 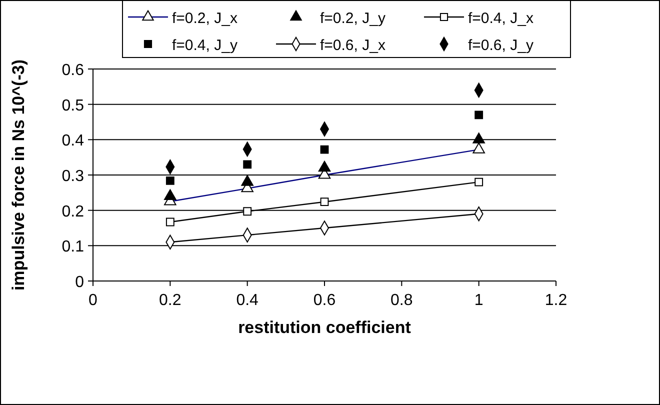 What do you see at coordinates (170, 300) in the screenshot?
I see `x-tick-label: 0.2` at bounding box center [170, 300].